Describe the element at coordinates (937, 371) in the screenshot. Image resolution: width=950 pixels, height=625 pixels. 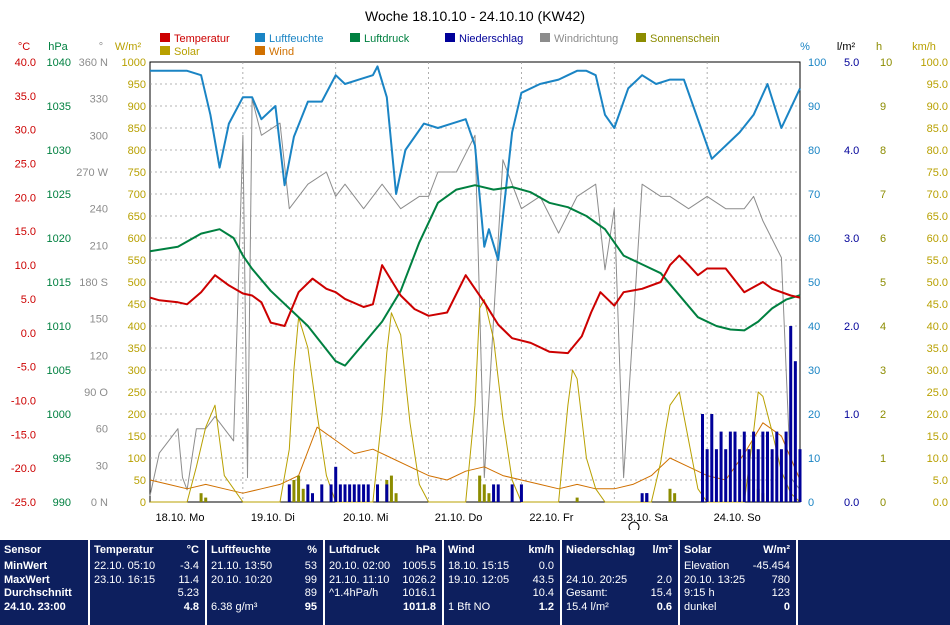
I see `axis-wind-tick: 30.0` at that location.